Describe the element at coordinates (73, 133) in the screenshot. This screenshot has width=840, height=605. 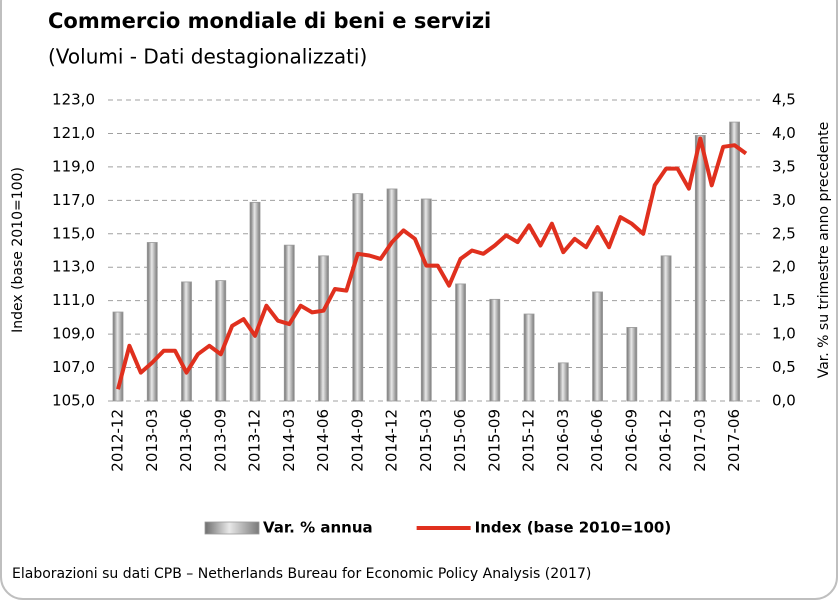
I see `y-tick-label: 121,0` at that location.